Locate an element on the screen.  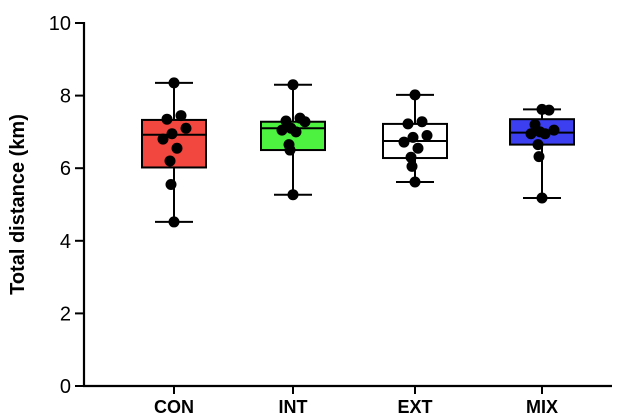
x-tick-label: CON is located at coordinates (174, 407).